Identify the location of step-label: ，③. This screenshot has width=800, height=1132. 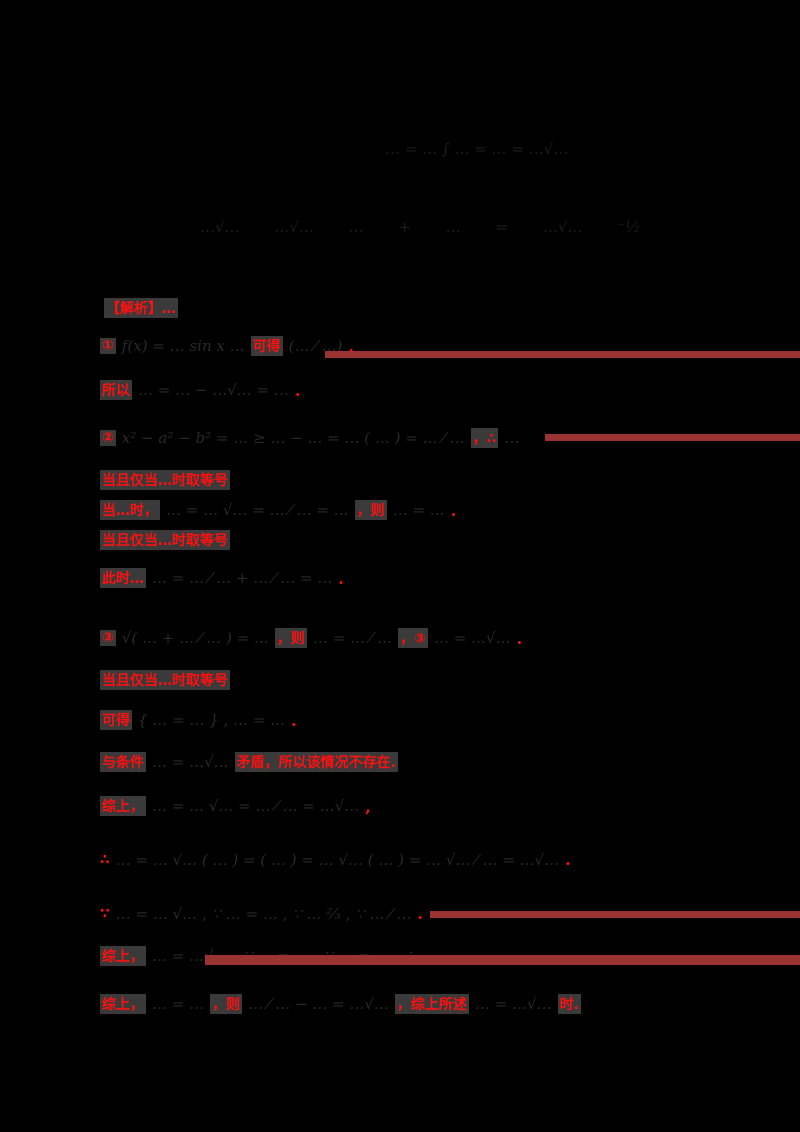
(413, 638).